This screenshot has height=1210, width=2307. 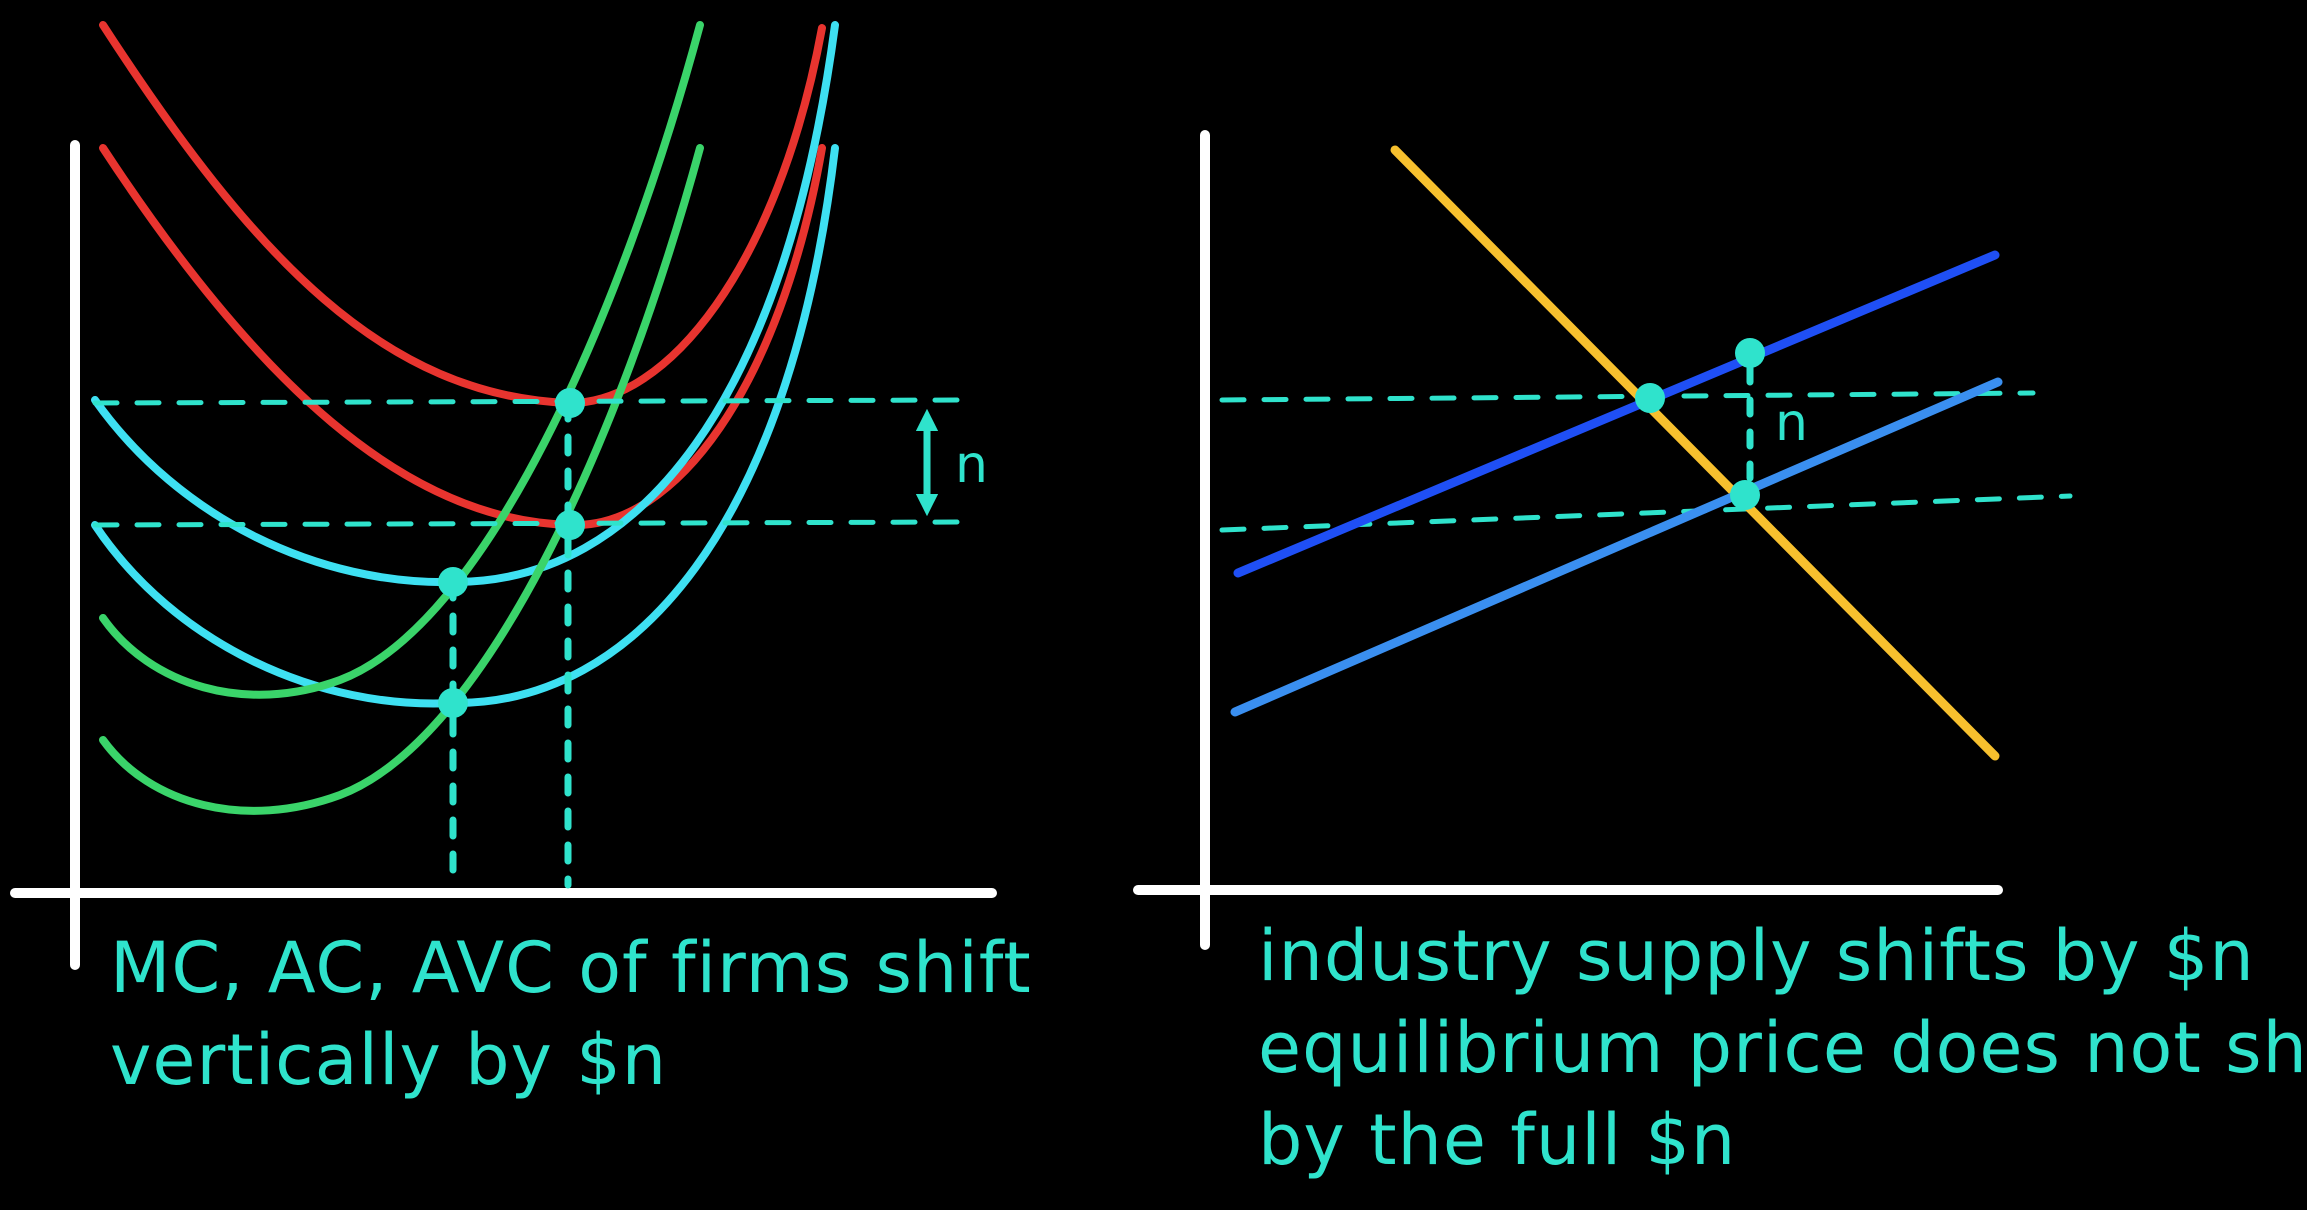 I want to click on left-dashed-level-upper, so click(x=530, y=401).